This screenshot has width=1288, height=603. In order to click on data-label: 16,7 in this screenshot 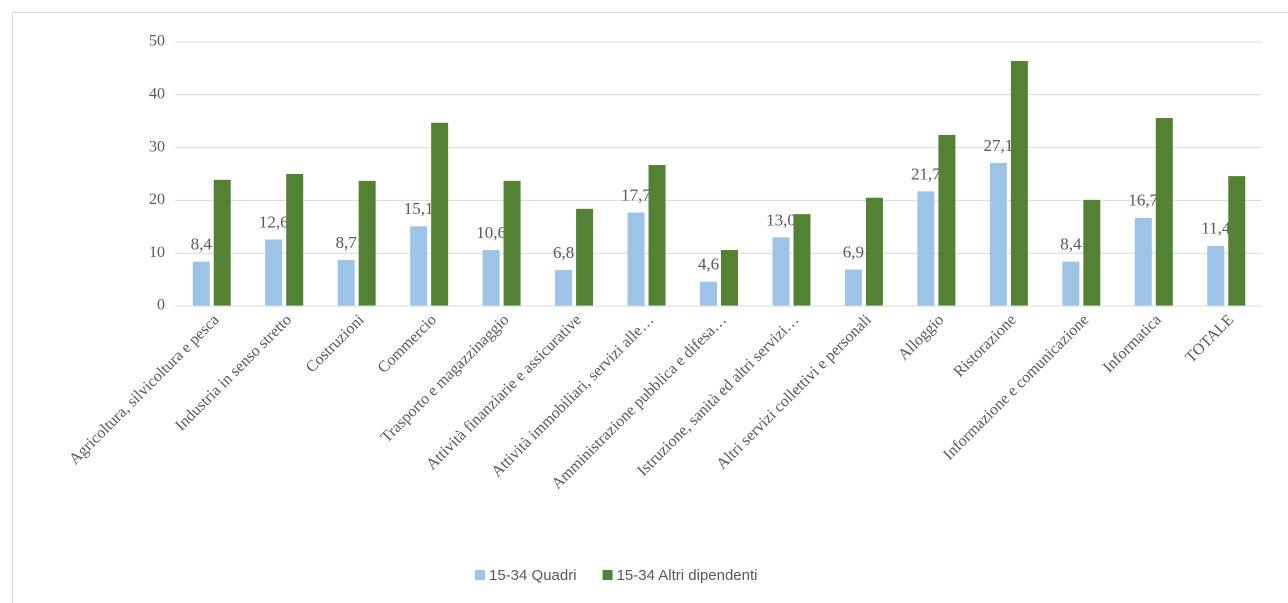, I will do `click(1143, 200)`.